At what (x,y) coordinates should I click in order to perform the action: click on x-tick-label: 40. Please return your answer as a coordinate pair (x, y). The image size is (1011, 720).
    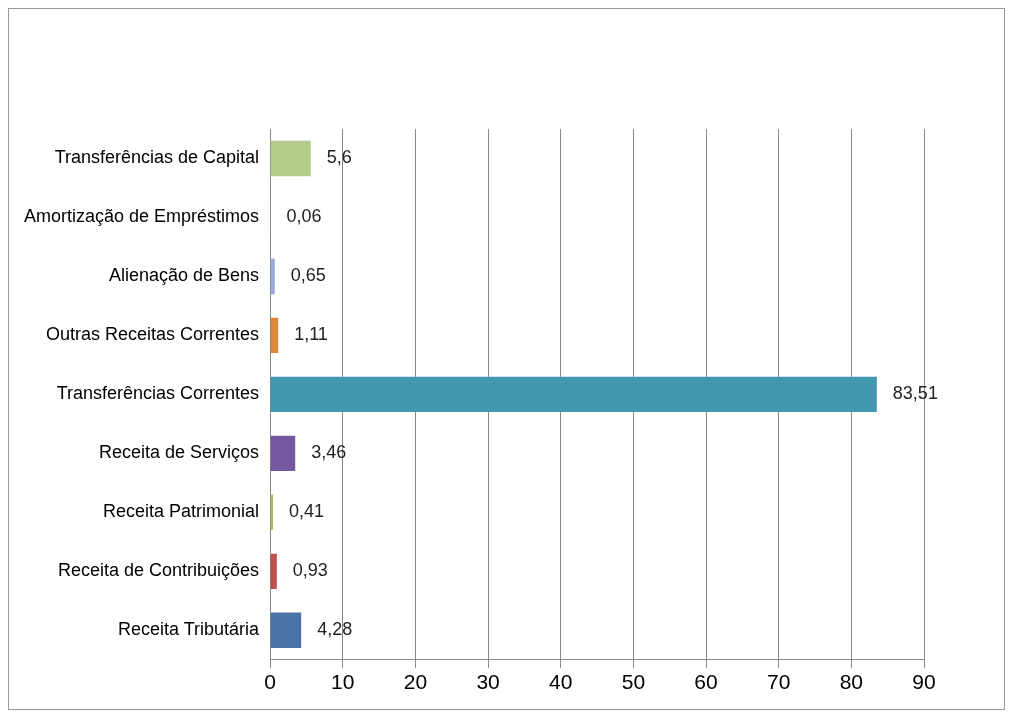
    Looking at the image, I should click on (561, 682).